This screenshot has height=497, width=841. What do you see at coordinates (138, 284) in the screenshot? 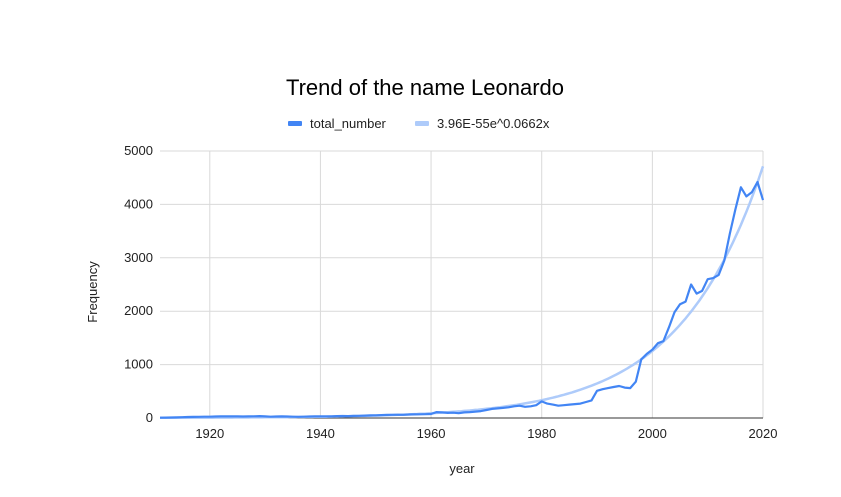
I see `y-axis-ticks: 0 1000 2000 3000 4000 5000` at bounding box center [138, 284].